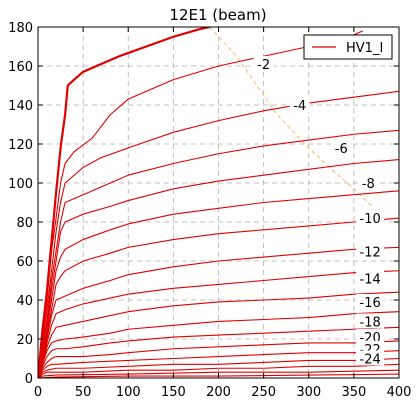  I want to click on y-tick-label: 40, so click(24, 301).